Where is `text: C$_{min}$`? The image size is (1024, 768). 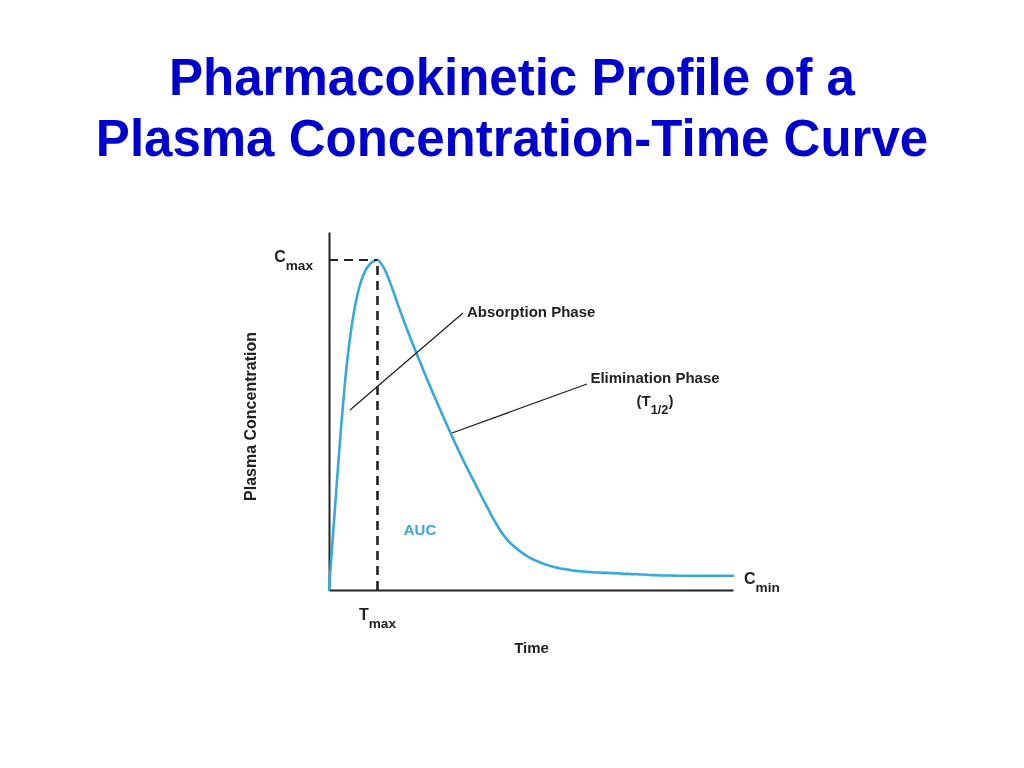
text: C$_{min}$ is located at coordinates (762, 582).